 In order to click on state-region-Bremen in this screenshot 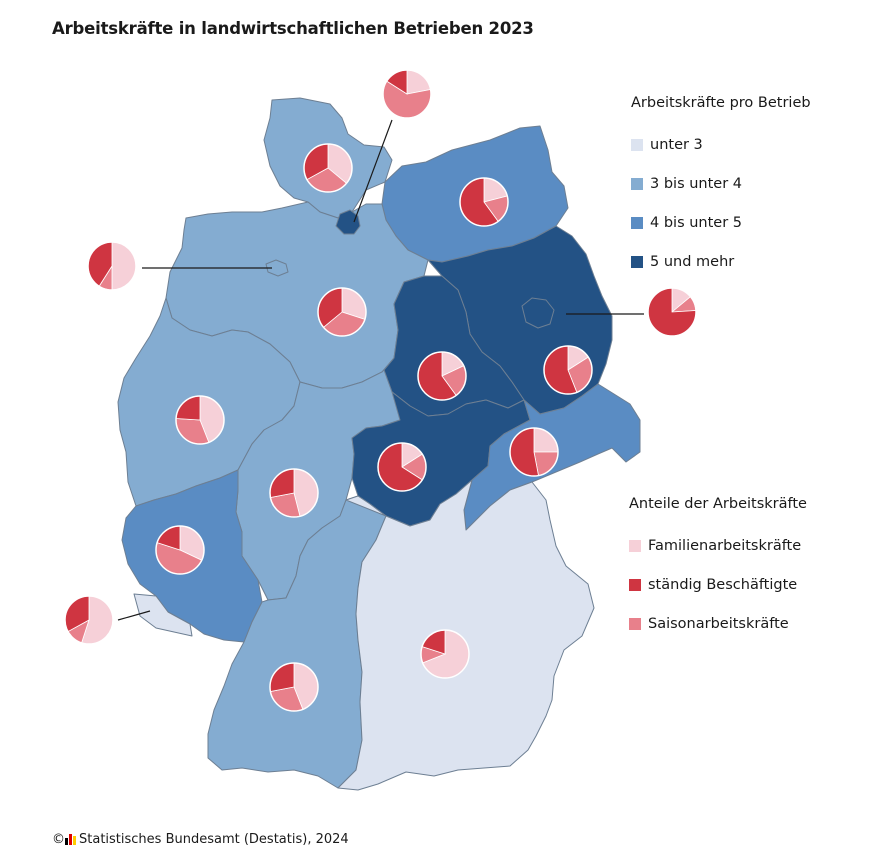, I will do `click(277, 268)`.